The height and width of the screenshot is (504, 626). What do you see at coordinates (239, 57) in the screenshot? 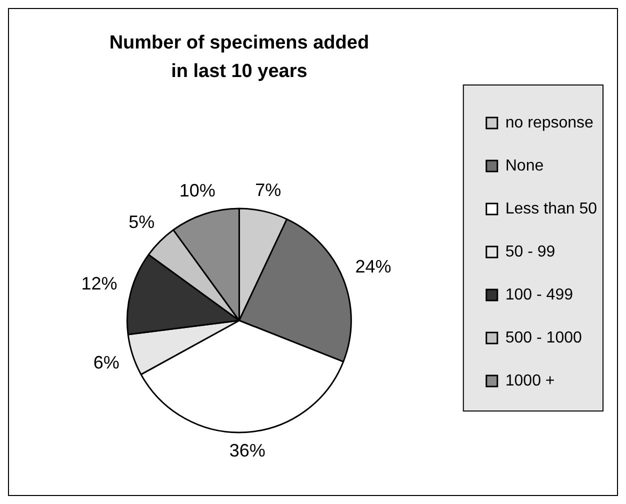
I see `chart-title: Number of specimens added in last 10 years` at bounding box center [239, 57].